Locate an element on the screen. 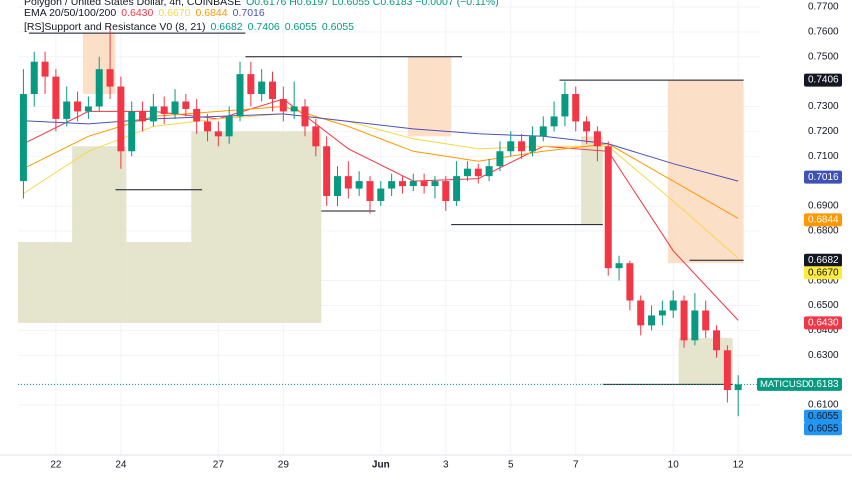 This screenshot has width=852, height=485. x-tick-label: 22 is located at coordinates (56, 465).